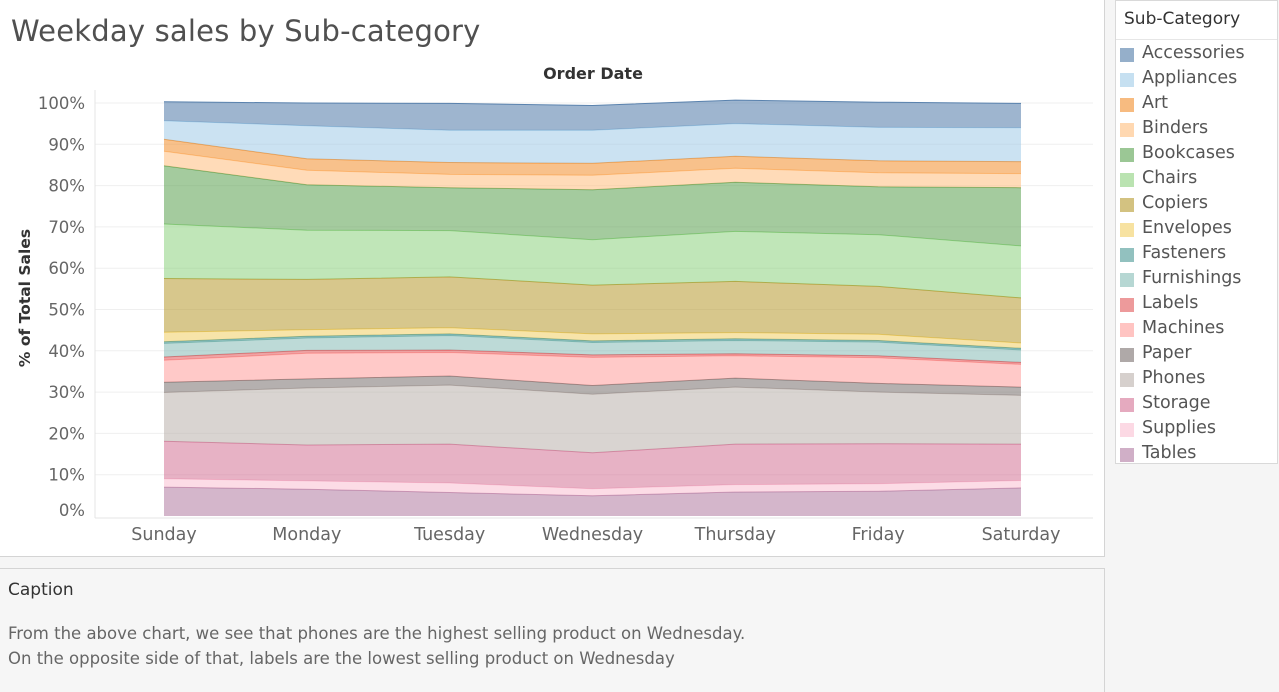 This screenshot has width=1279, height=692. Describe the element at coordinates (25, 298) in the screenshot. I see `y-axis-title: % of Total Sales` at that location.